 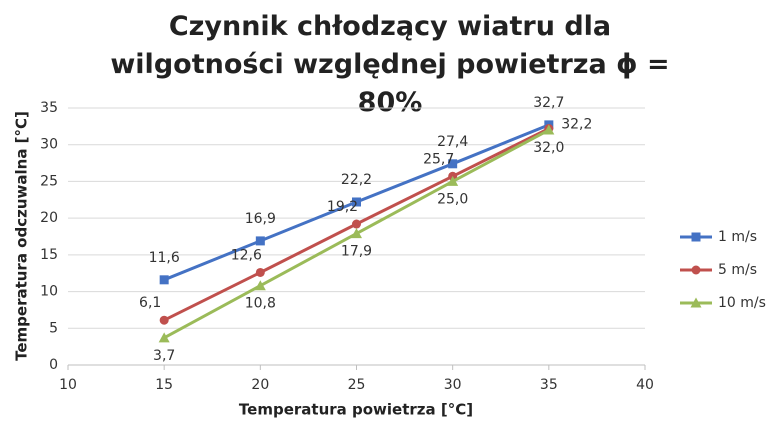 What do you see at coordinates (150, 303) in the screenshot?
I see `data-label: 6,1` at bounding box center [150, 303].